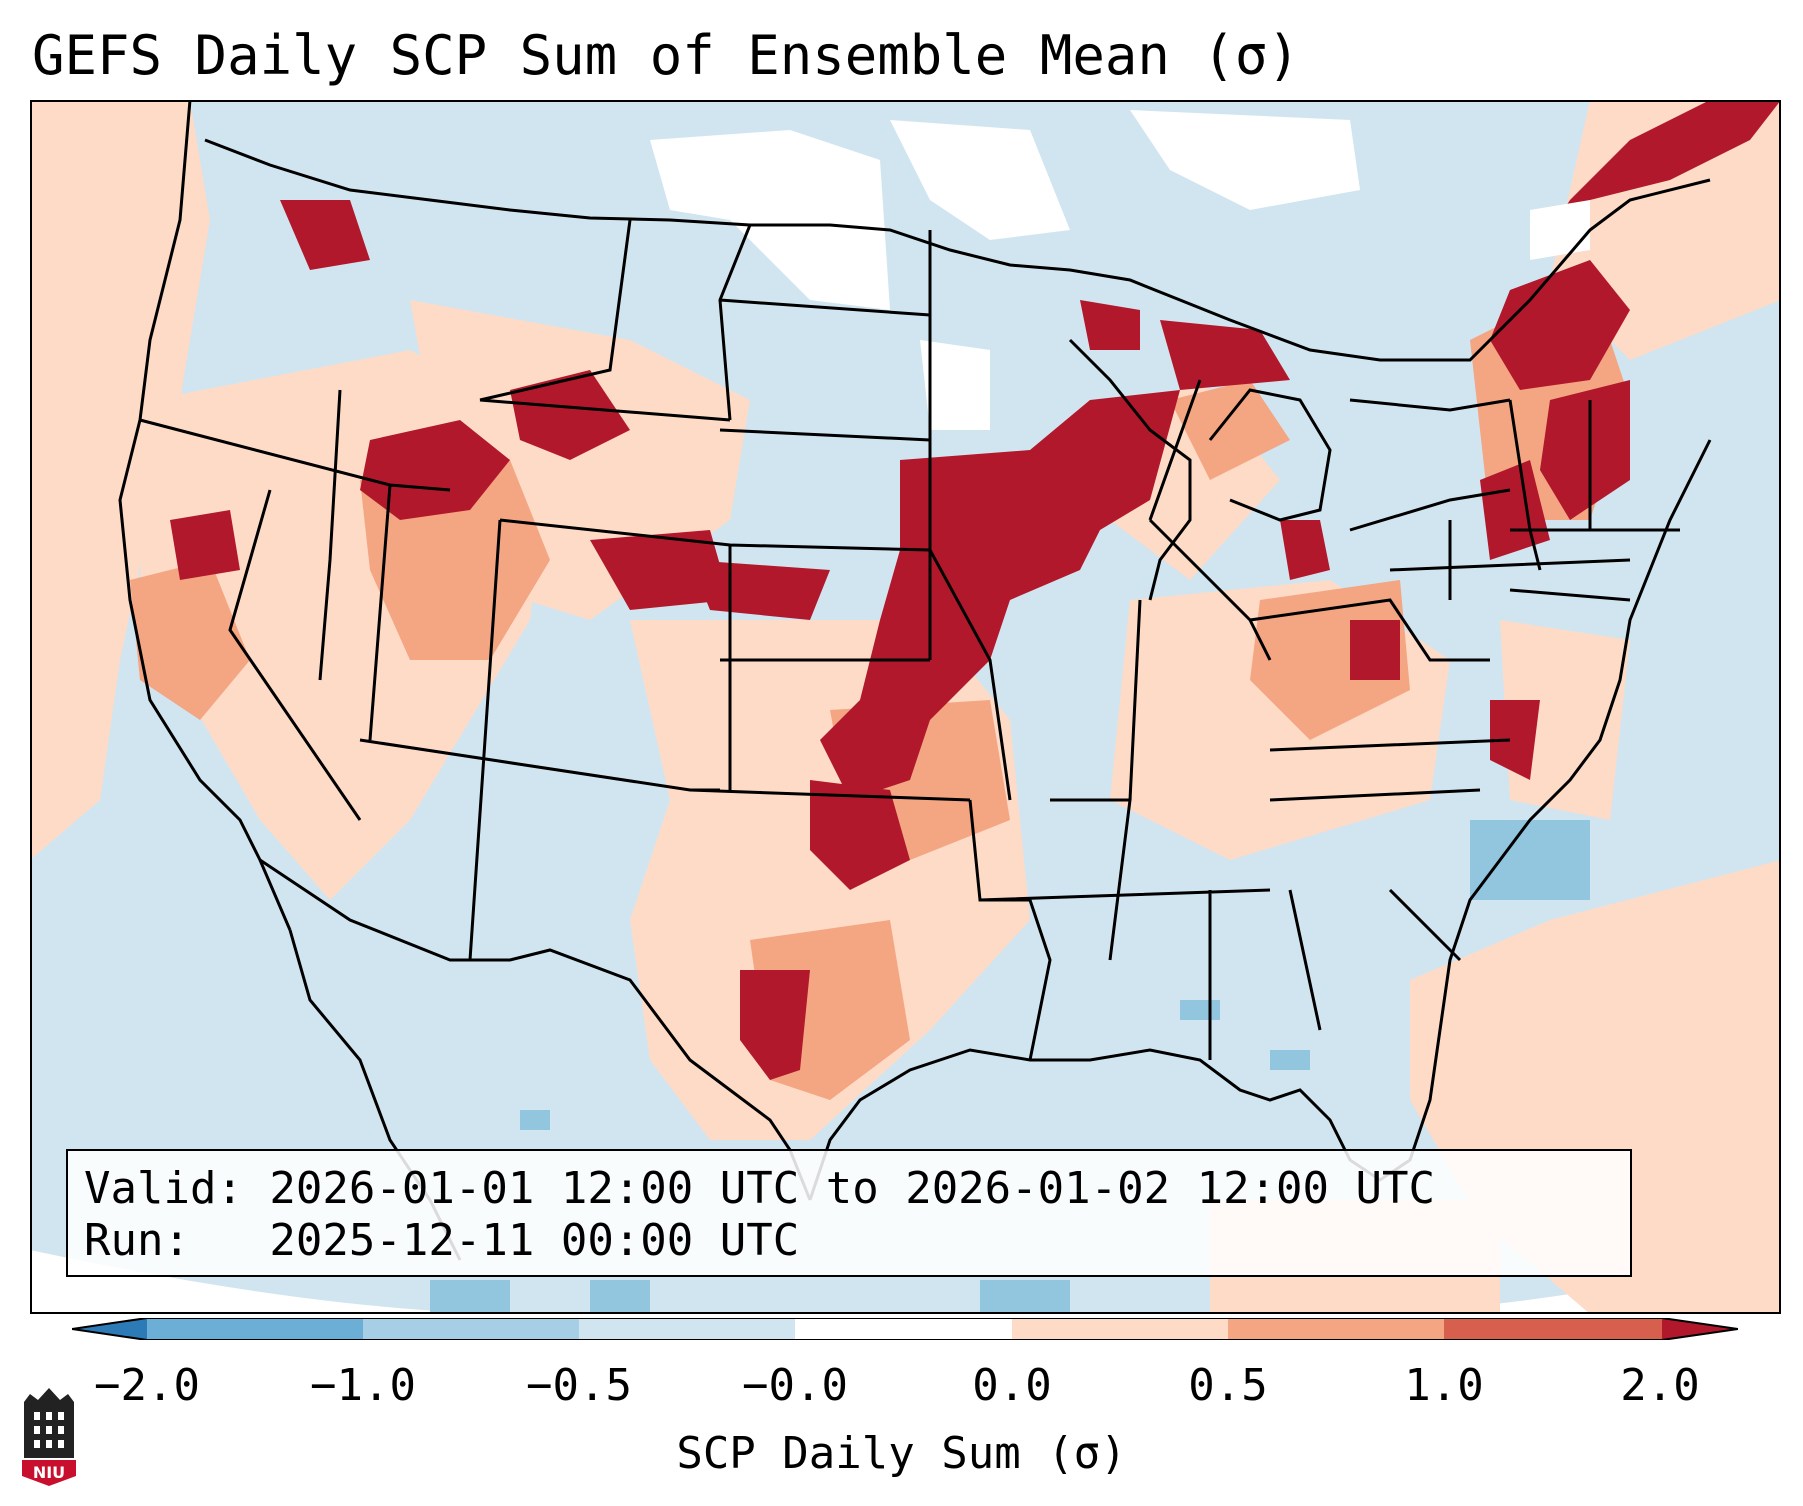  I want to click on colorbar-tick-label: 0.5, so click(1228, 1385).